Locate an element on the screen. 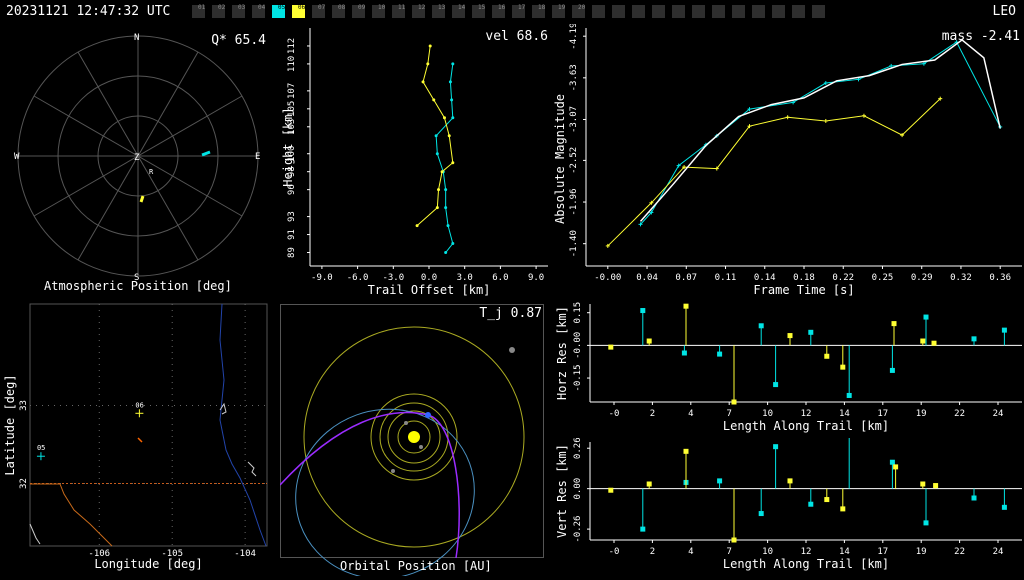 The width and height of the screenshot is (1024, 580). station-indicator-13: 13 is located at coordinates (438, 11).